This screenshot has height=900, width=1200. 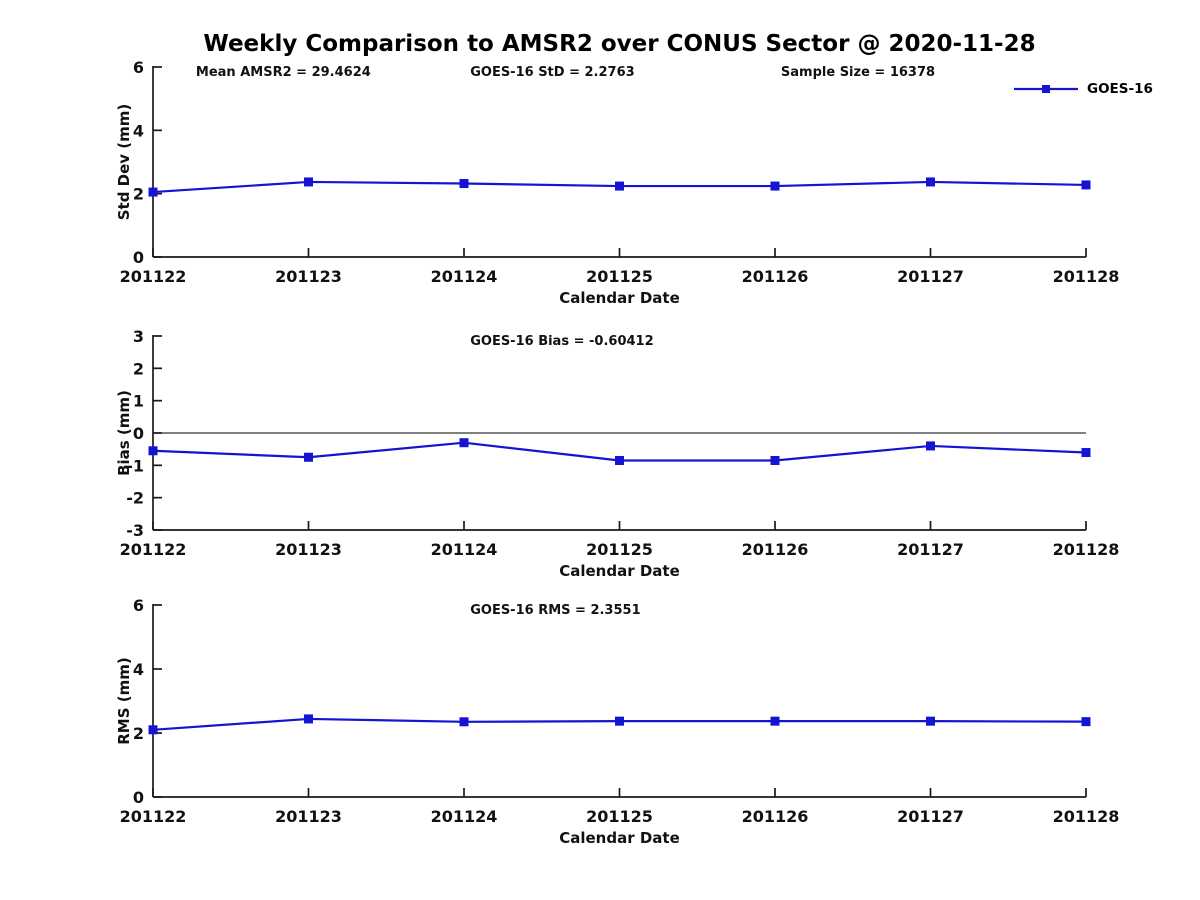 I want to click on legend-label: GOES-16, so click(x=1120, y=89).